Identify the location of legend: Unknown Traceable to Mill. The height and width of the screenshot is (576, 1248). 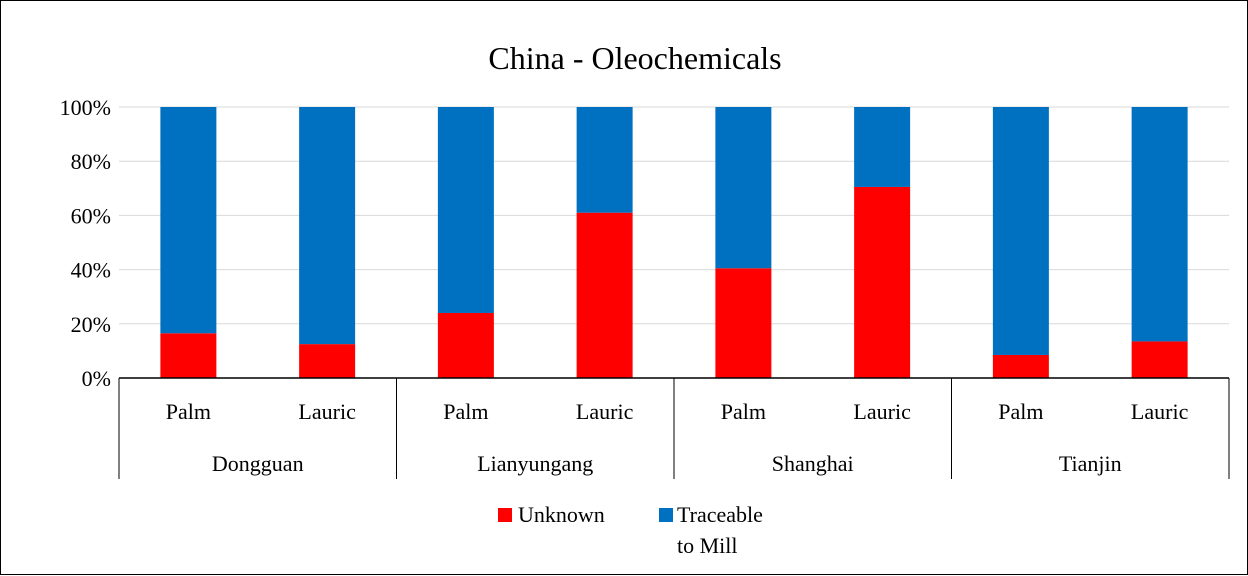
(630, 530).